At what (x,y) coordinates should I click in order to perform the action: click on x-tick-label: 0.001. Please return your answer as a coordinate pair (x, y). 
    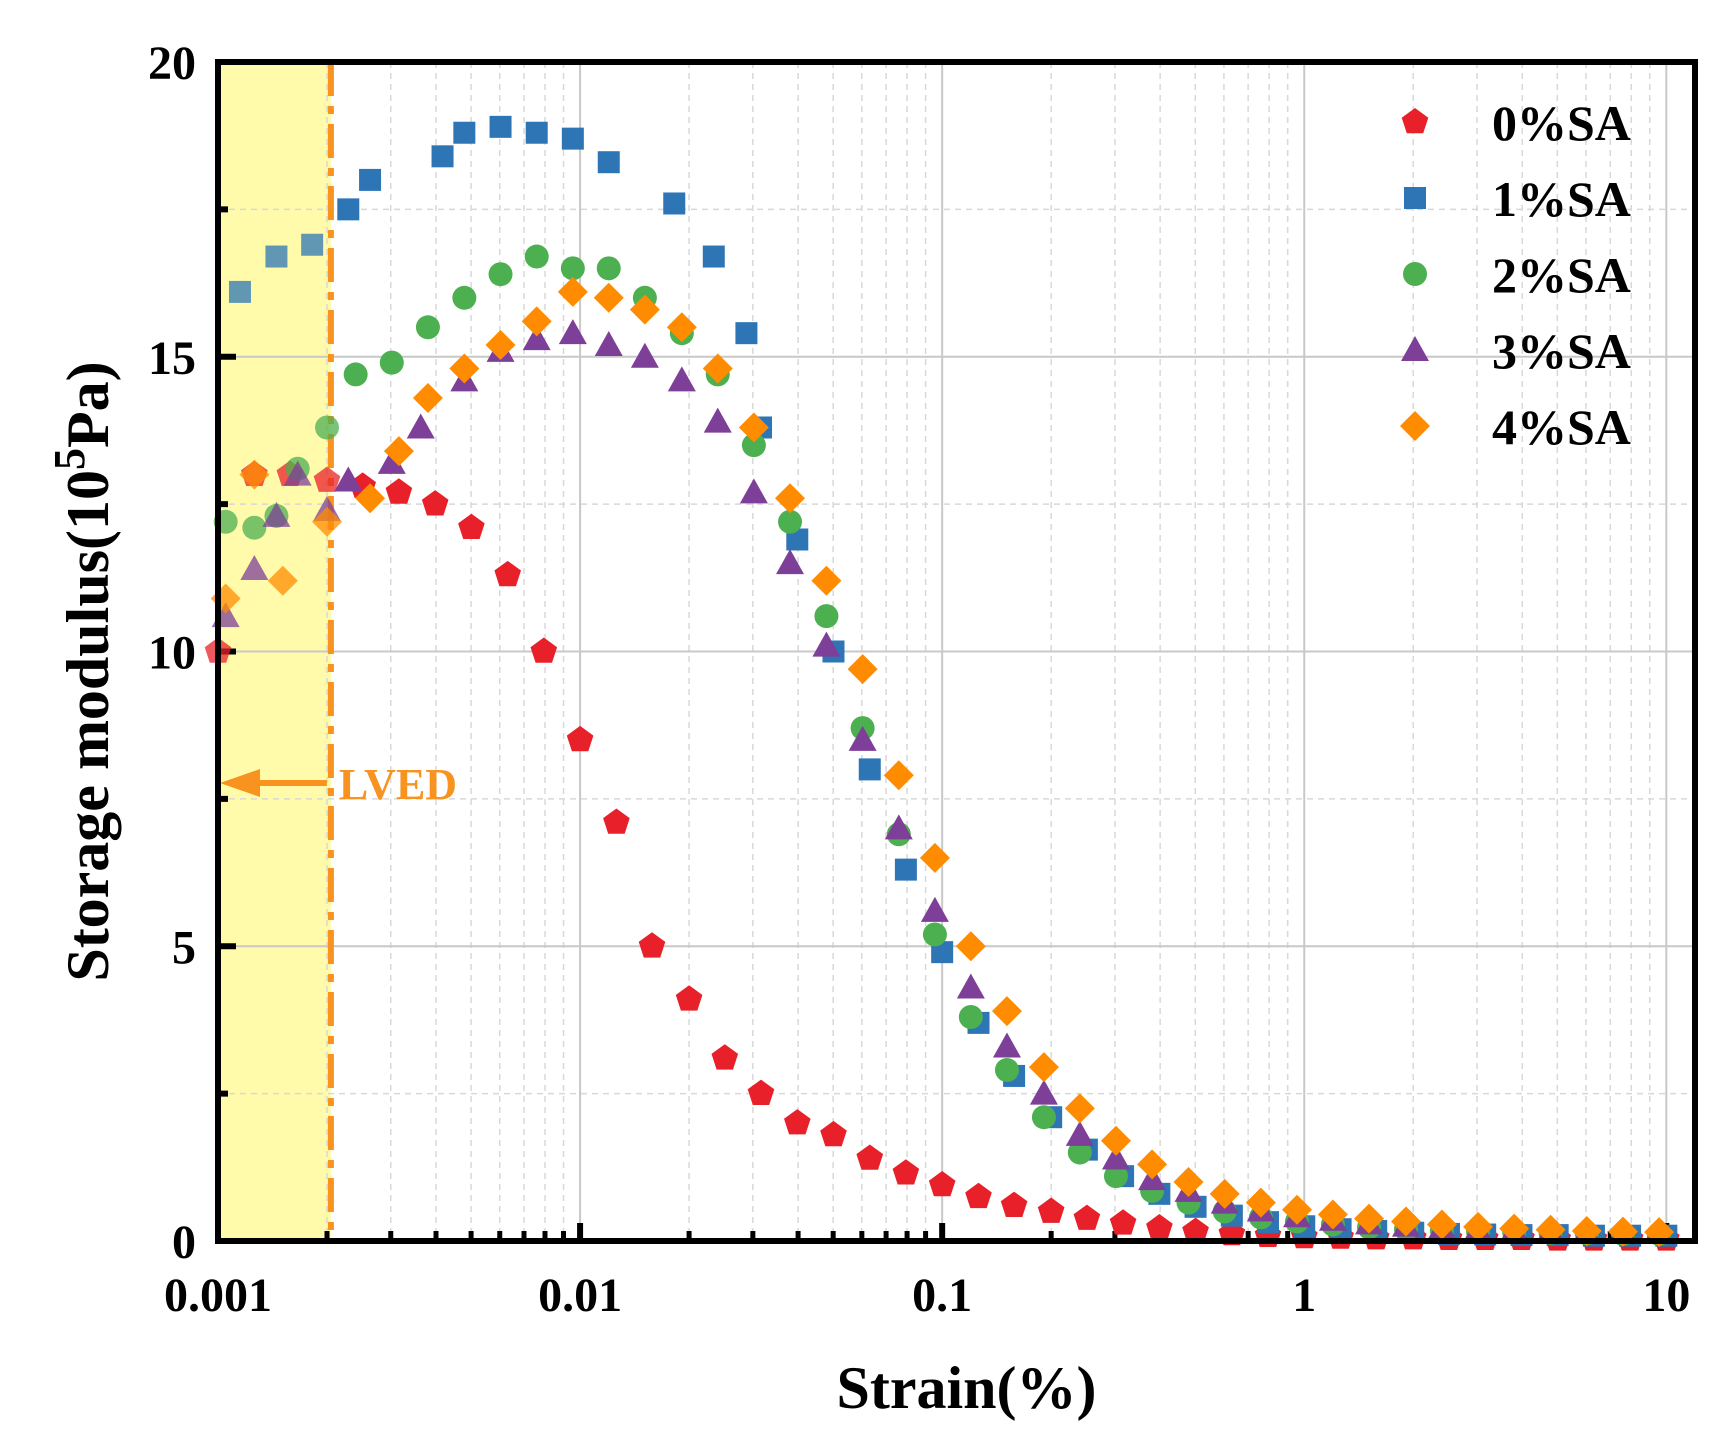
    Looking at the image, I should click on (218, 1295).